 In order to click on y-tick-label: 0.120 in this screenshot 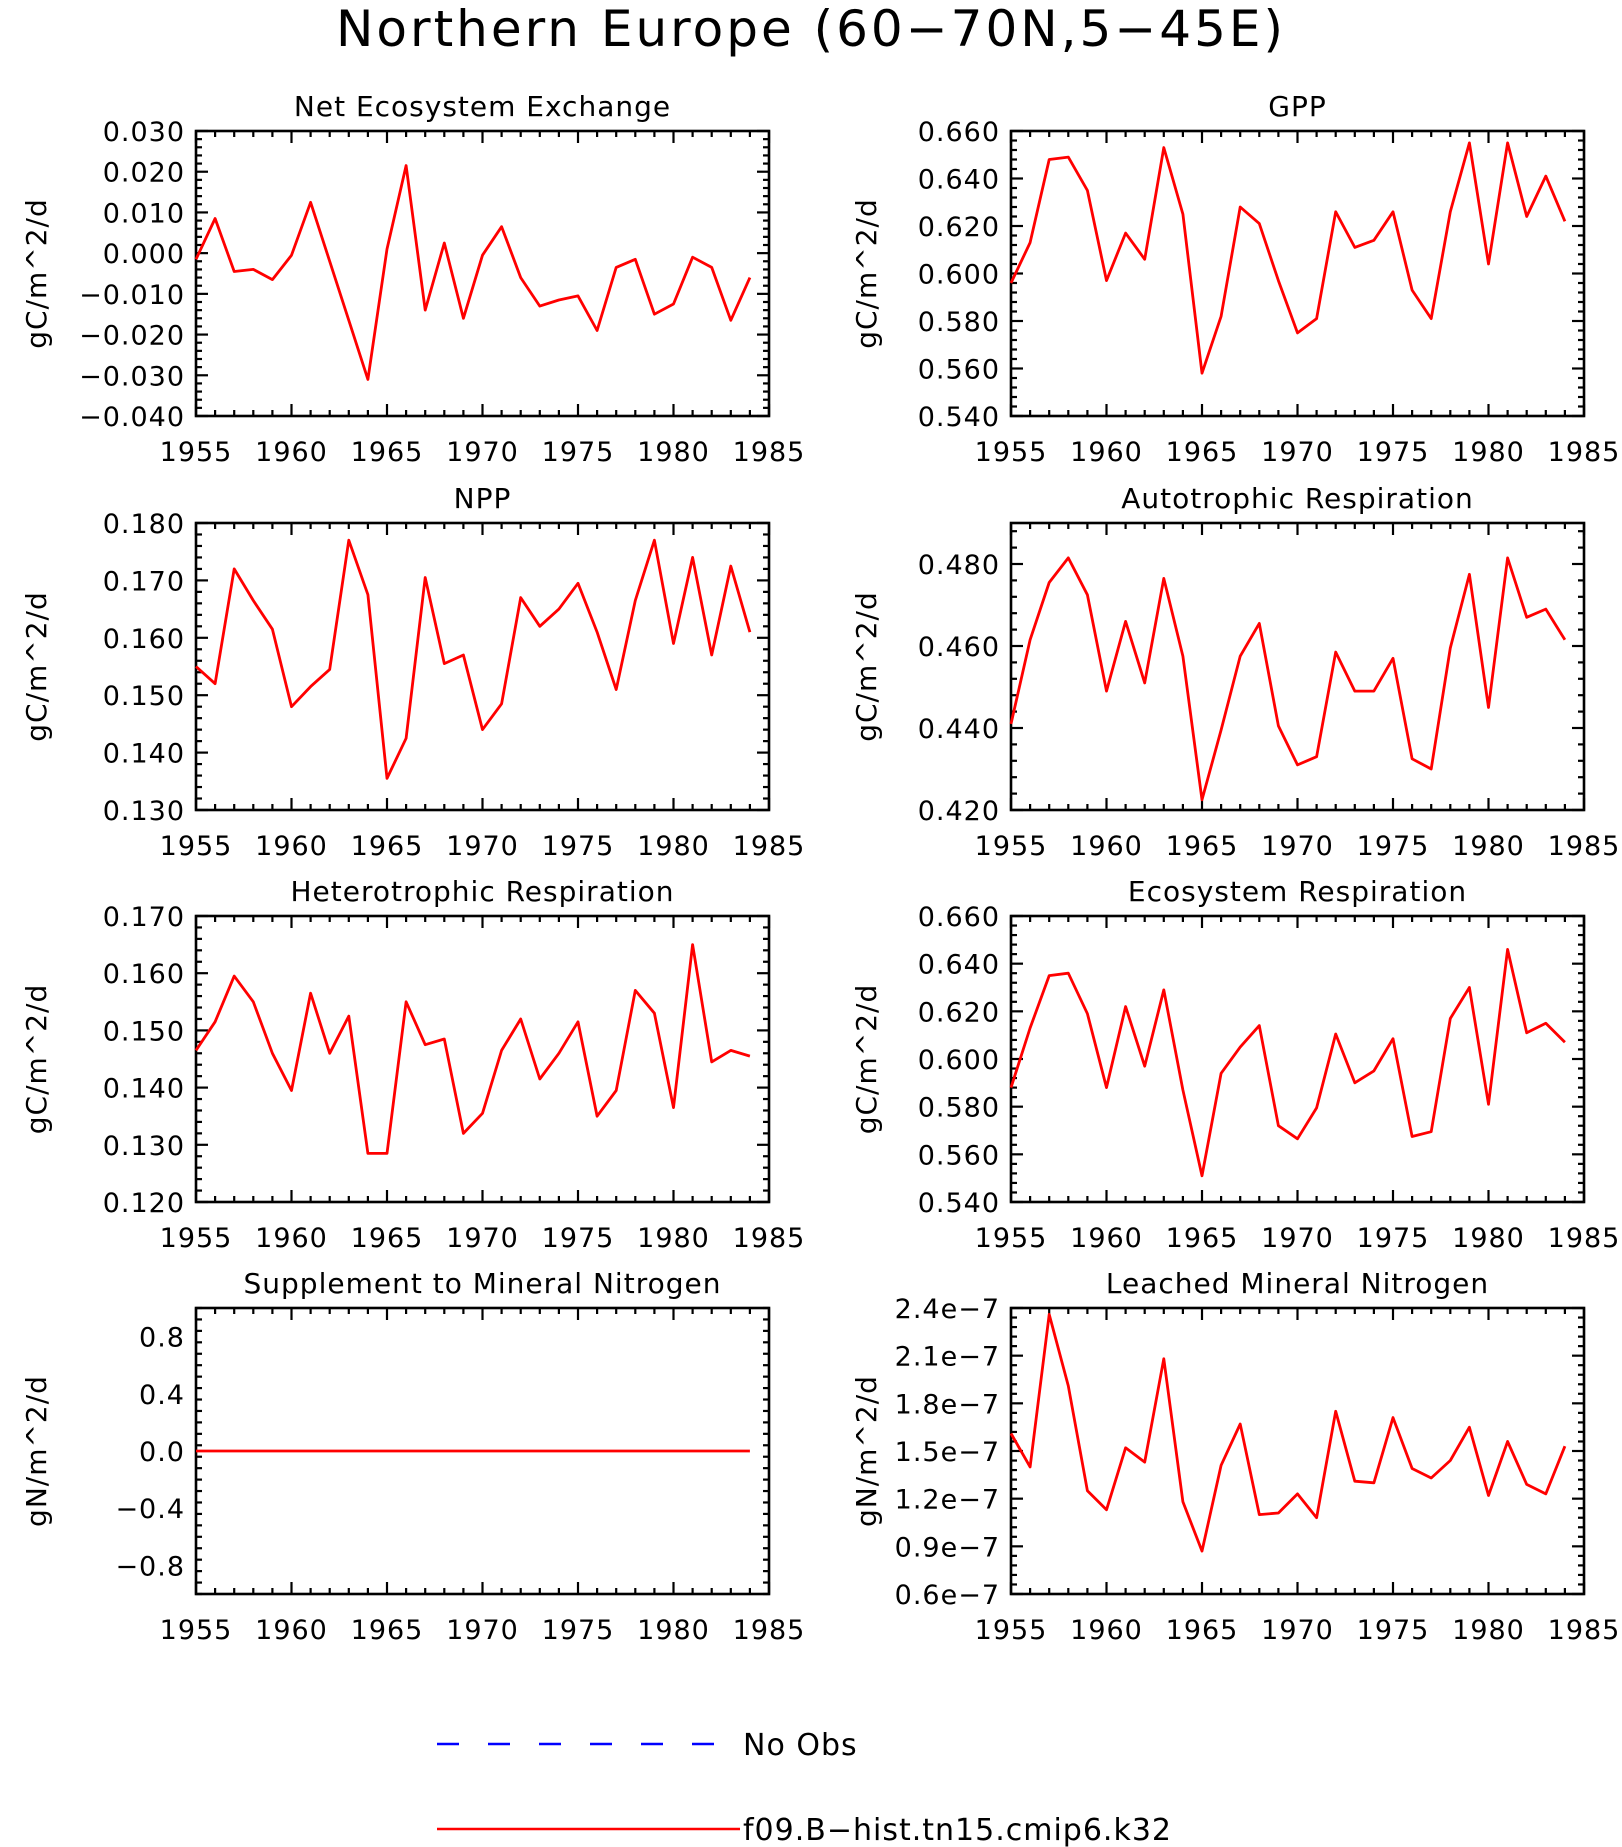, I will do `click(144, 1203)`.